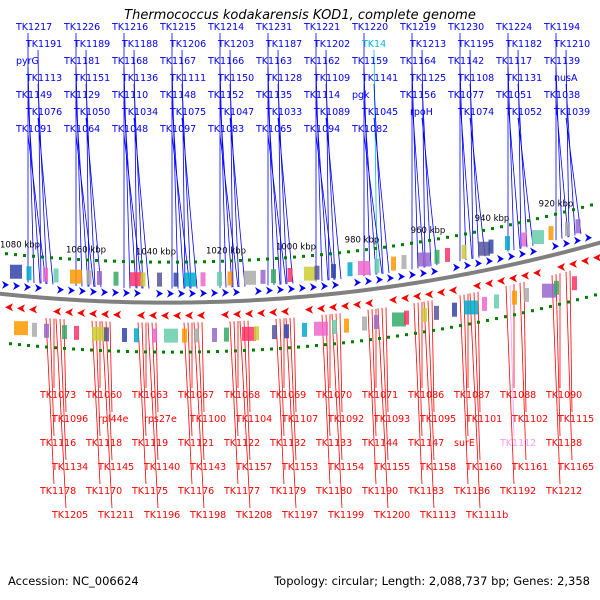 The width and height of the screenshot is (600, 600). I want to click on forward-gene-label: TK1091, so click(33, 129).